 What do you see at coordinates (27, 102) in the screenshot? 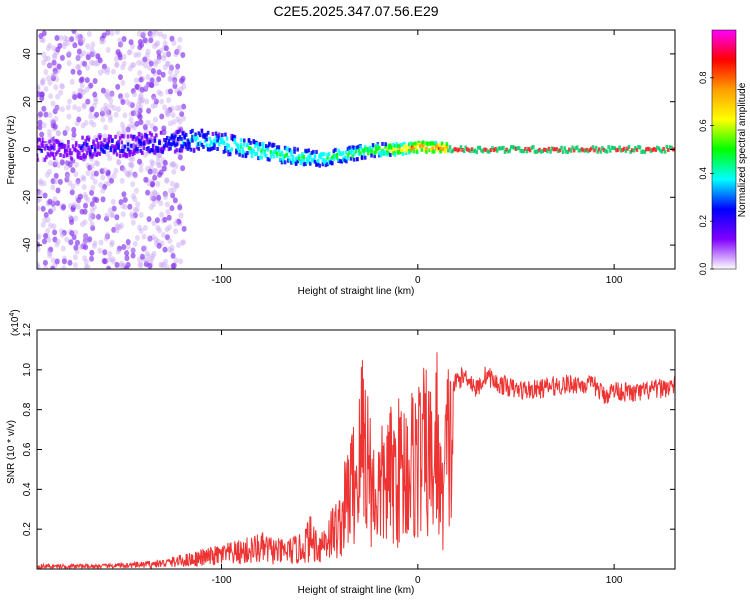
I see `spectrogram-y-tick-label: 20` at bounding box center [27, 102].